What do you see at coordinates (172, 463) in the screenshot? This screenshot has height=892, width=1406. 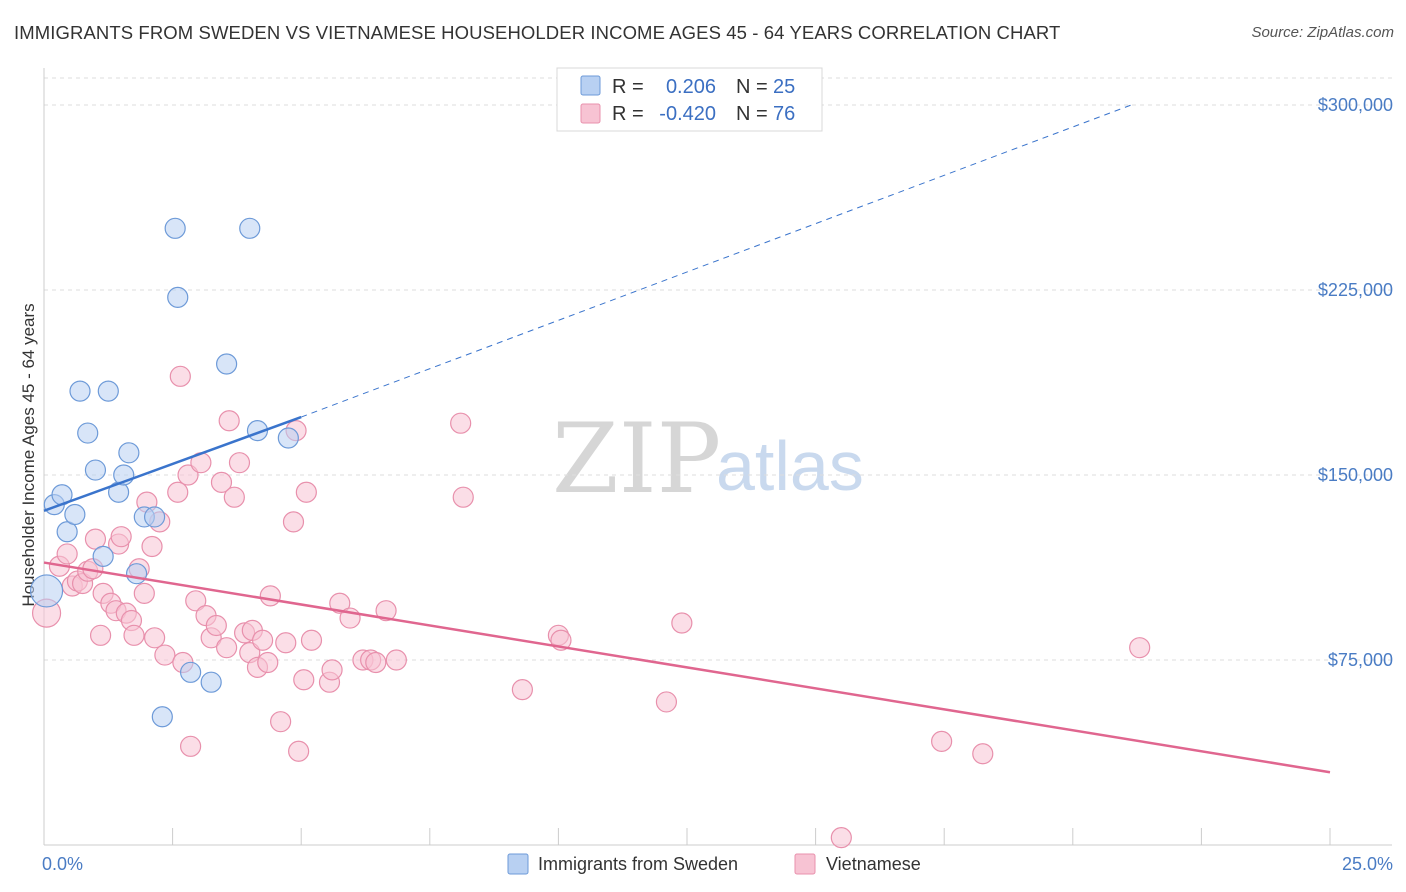 I see `sweden-trend-line` at bounding box center [172, 463].